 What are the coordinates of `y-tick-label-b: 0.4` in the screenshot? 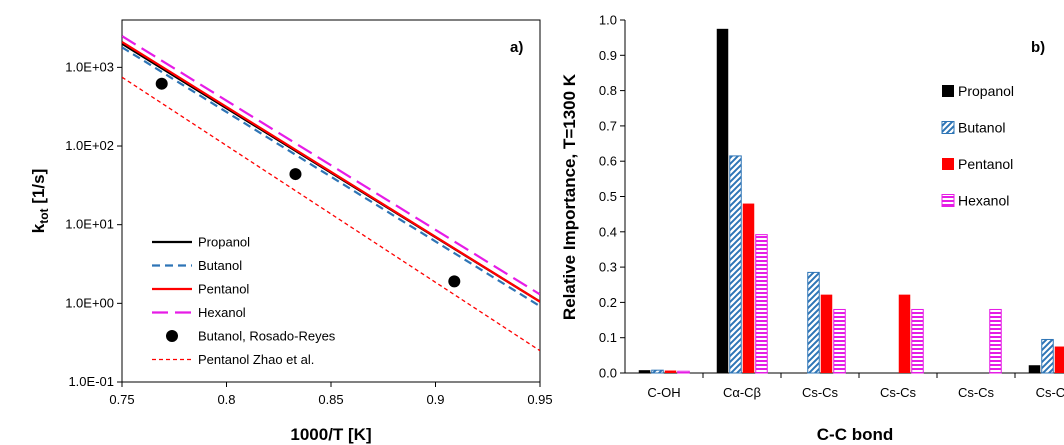 It's located at (608, 231).